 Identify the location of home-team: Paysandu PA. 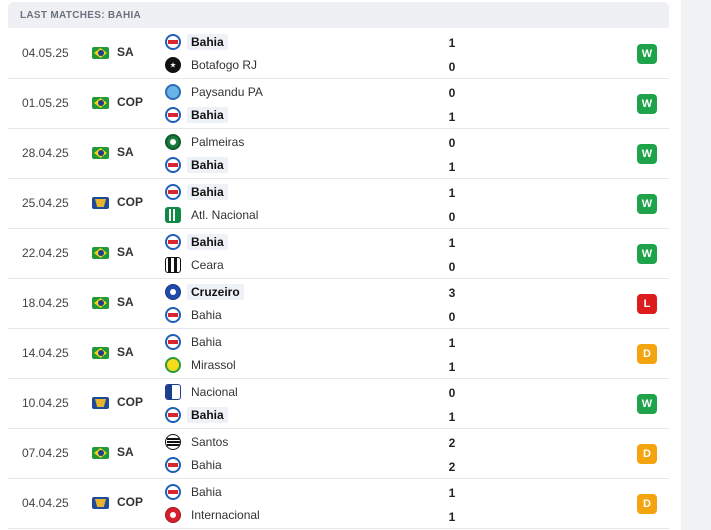
(214, 92).